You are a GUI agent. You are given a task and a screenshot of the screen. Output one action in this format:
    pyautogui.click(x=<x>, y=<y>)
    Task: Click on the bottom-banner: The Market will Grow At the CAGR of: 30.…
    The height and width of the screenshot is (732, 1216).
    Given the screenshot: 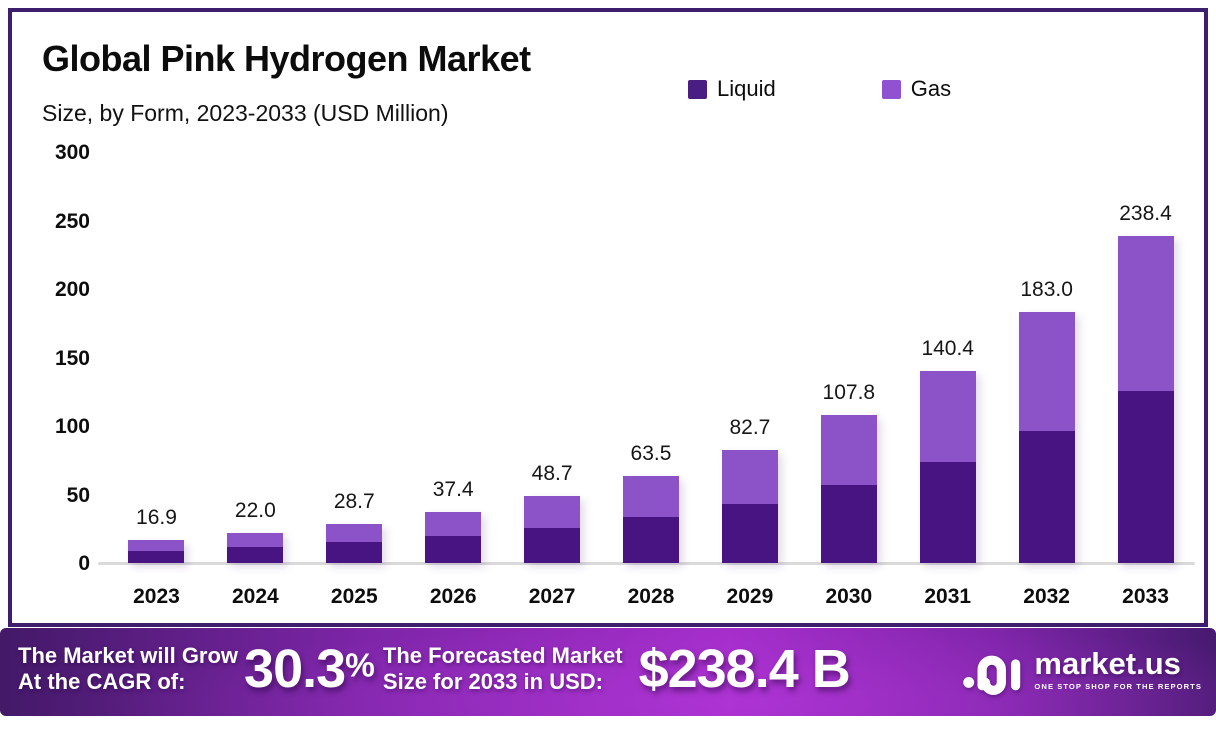 What is the action you would take?
    pyautogui.click(x=608, y=672)
    